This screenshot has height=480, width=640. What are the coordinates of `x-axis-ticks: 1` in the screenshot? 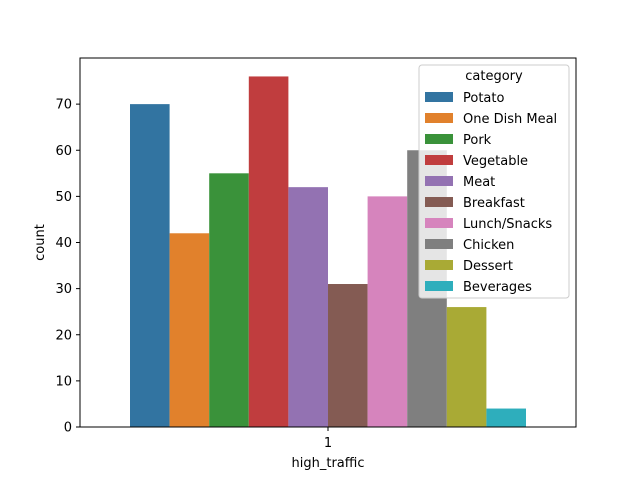 It's located at (328, 439).